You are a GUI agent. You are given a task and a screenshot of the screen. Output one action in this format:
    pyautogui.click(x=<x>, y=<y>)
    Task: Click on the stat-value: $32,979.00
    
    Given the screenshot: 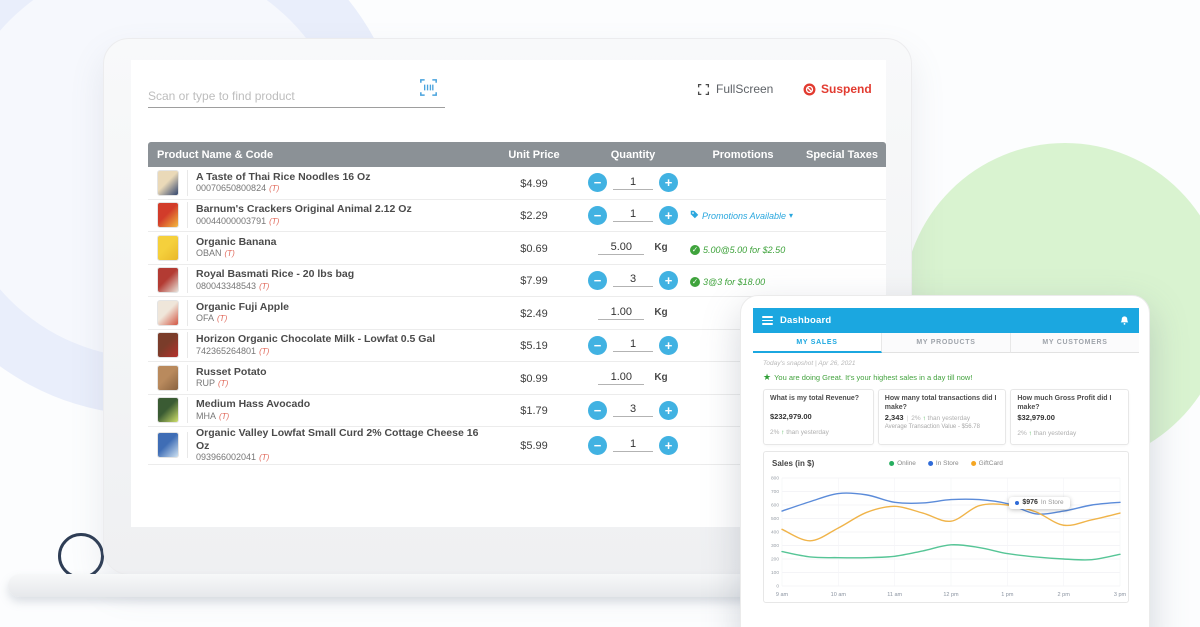 What is the action you would take?
    pyautogui.click(x=1036, y=418)
    